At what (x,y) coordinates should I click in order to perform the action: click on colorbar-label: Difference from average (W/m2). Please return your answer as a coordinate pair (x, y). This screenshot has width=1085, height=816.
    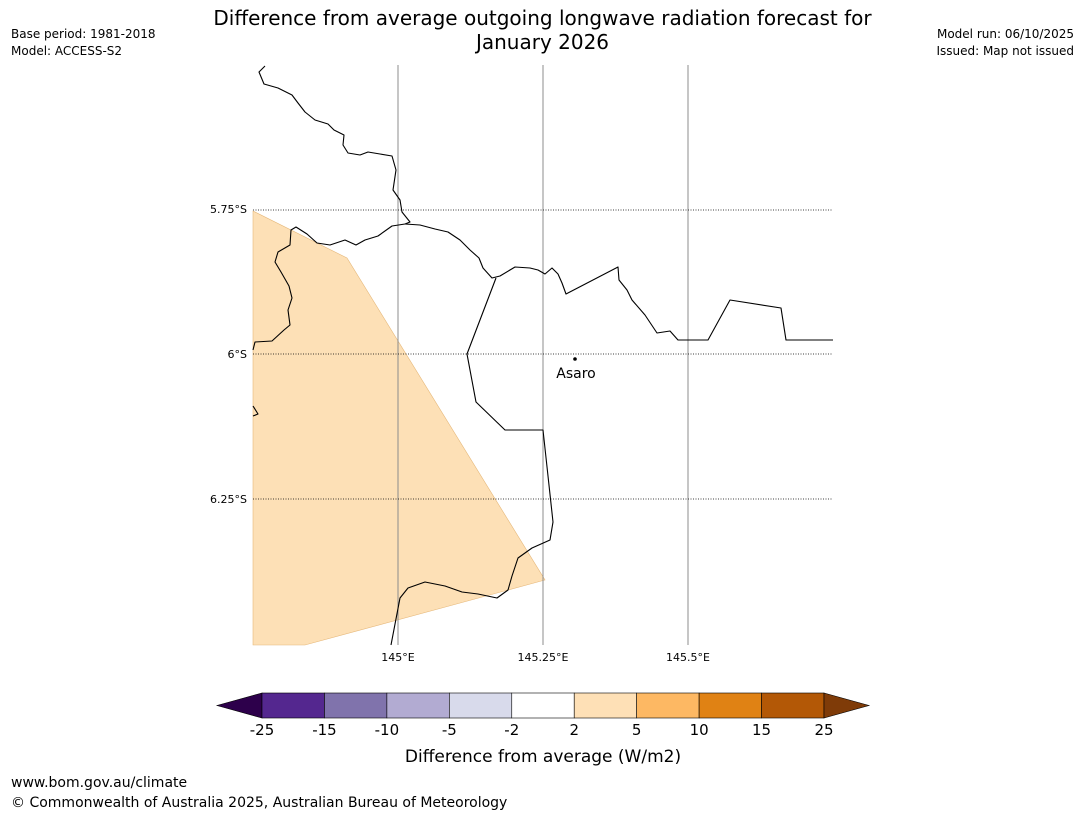
    Looking at the image, I should click on (543, 757).